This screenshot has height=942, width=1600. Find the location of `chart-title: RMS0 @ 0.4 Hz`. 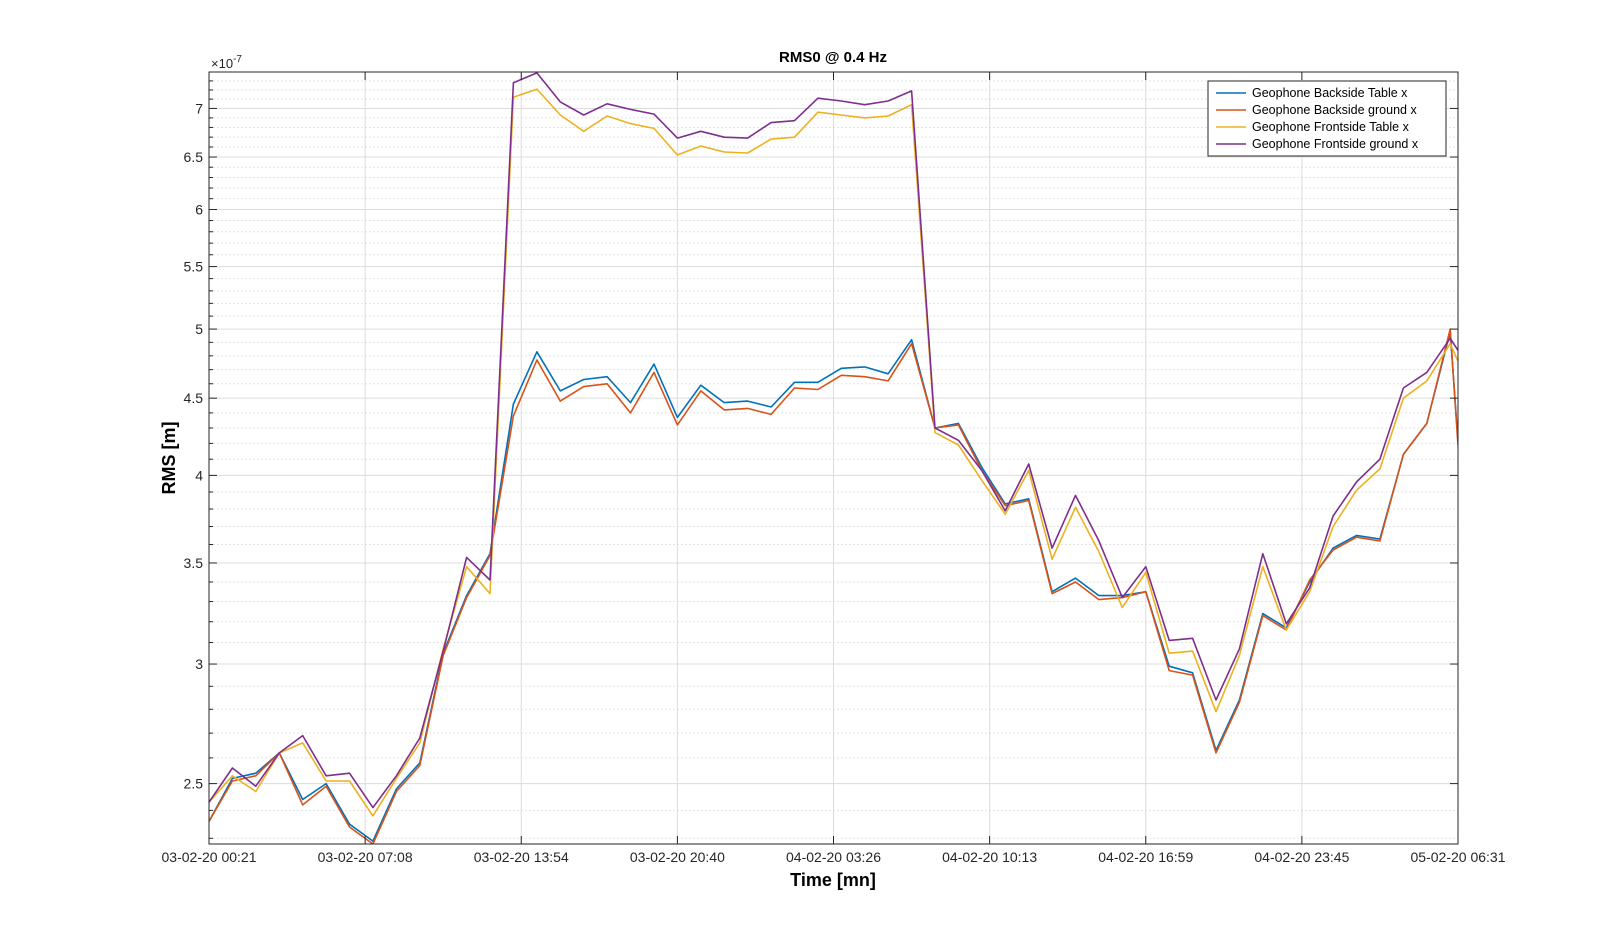

chart-title: RMS0 @ 0.4 Hz is located at coordinates (833, 57).